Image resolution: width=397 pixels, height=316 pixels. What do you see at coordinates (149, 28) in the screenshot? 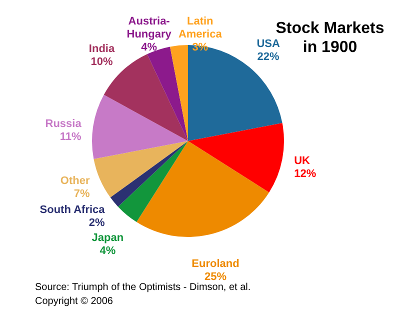
I see `slice-label: Austria-Hungary` at bounding box center [149, 28].